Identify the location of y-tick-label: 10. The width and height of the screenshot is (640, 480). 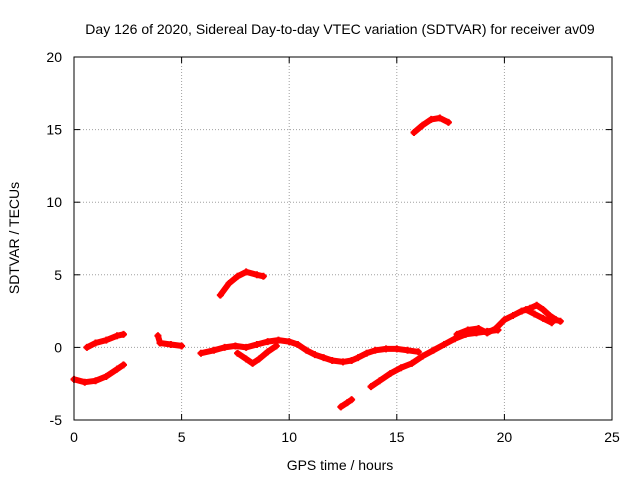
(54, 202).